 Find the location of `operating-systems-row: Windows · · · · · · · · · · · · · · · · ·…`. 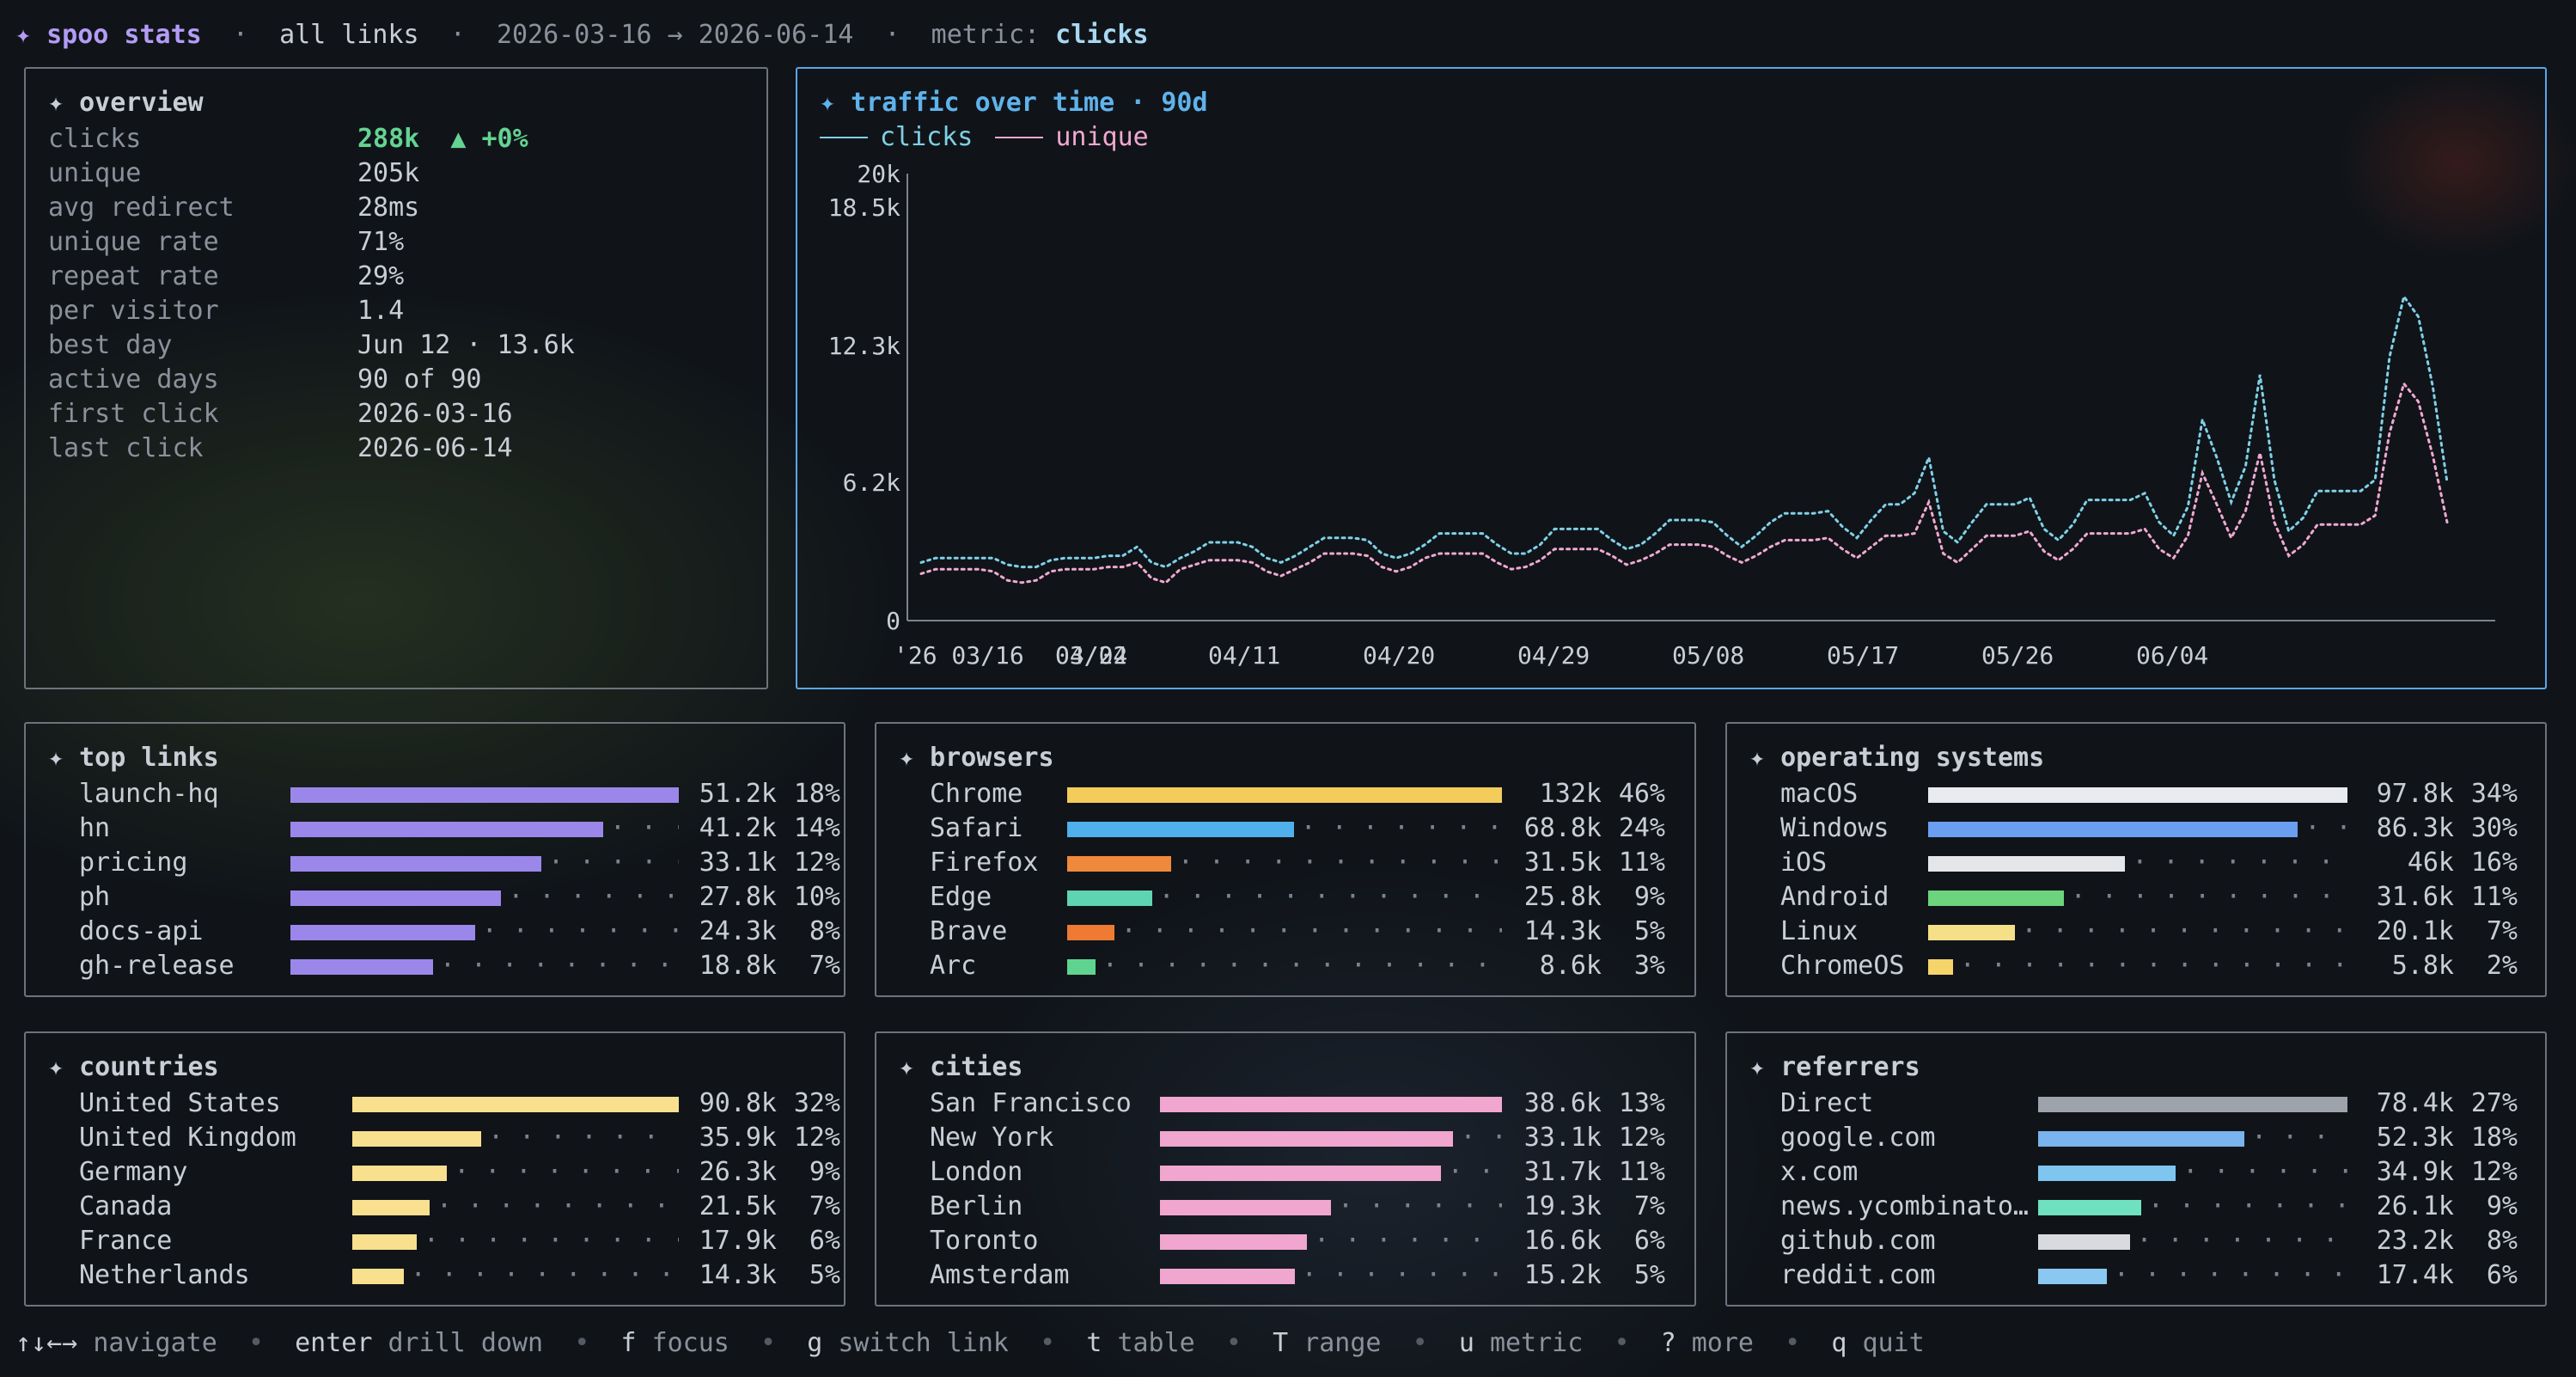

operating-systems-row: Windows · · · · · · · · · · · · · · · · ·… is located at coordinates (2164, 828).